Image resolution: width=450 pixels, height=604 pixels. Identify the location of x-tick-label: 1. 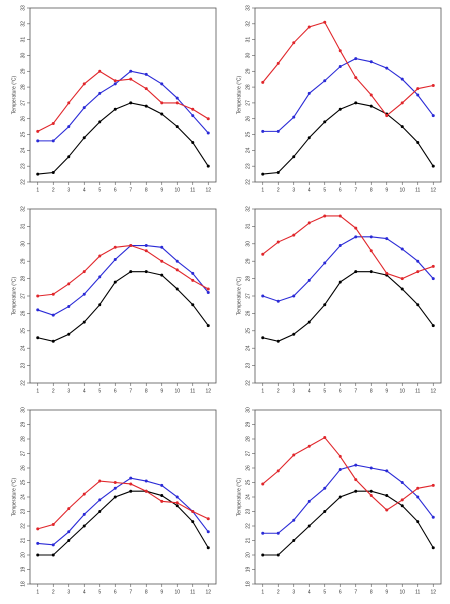
(262, 190).